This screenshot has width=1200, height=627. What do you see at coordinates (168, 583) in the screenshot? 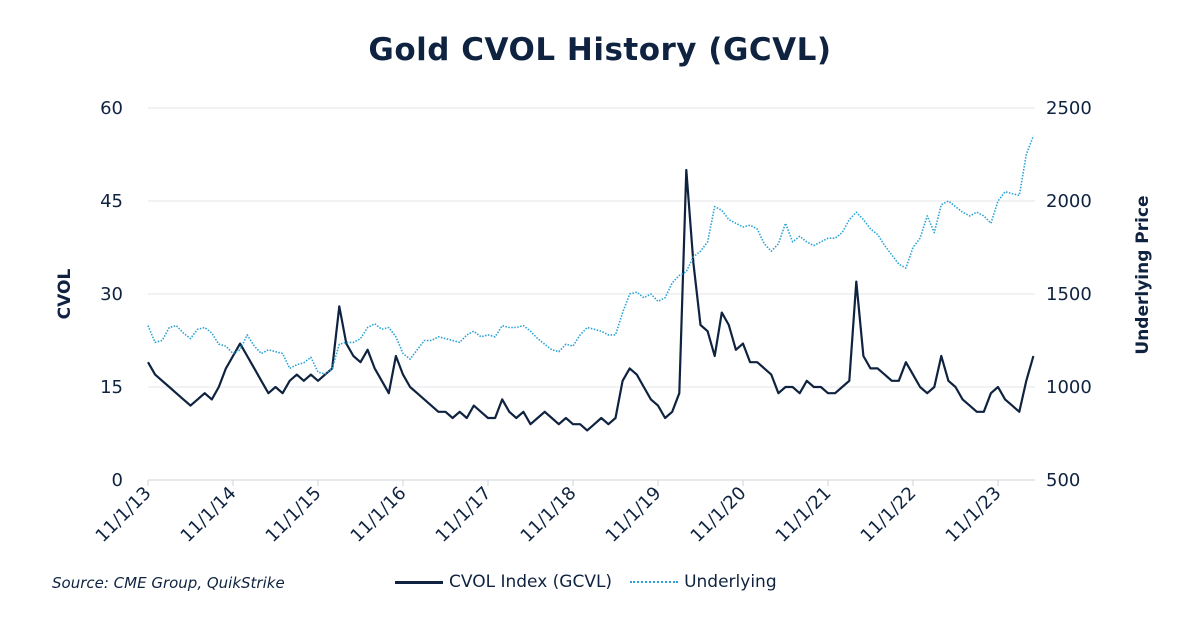
I see `source-note: Source: CME Group, QuikStrike` at bounding box center [168, 583].